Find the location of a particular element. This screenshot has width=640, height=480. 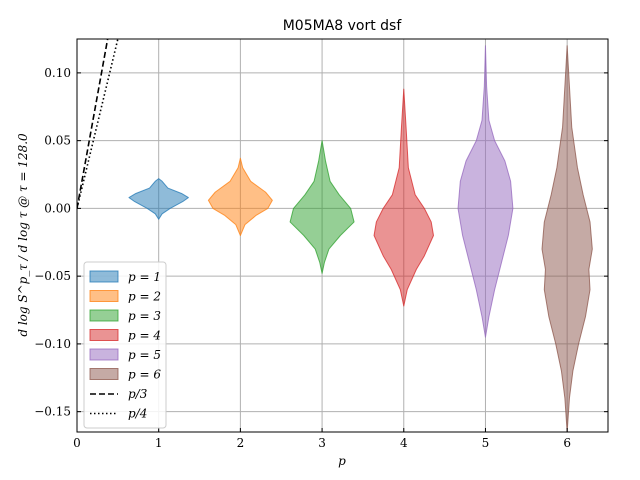

x-tick-label-1: 1 is located at coordinates (159, 443).